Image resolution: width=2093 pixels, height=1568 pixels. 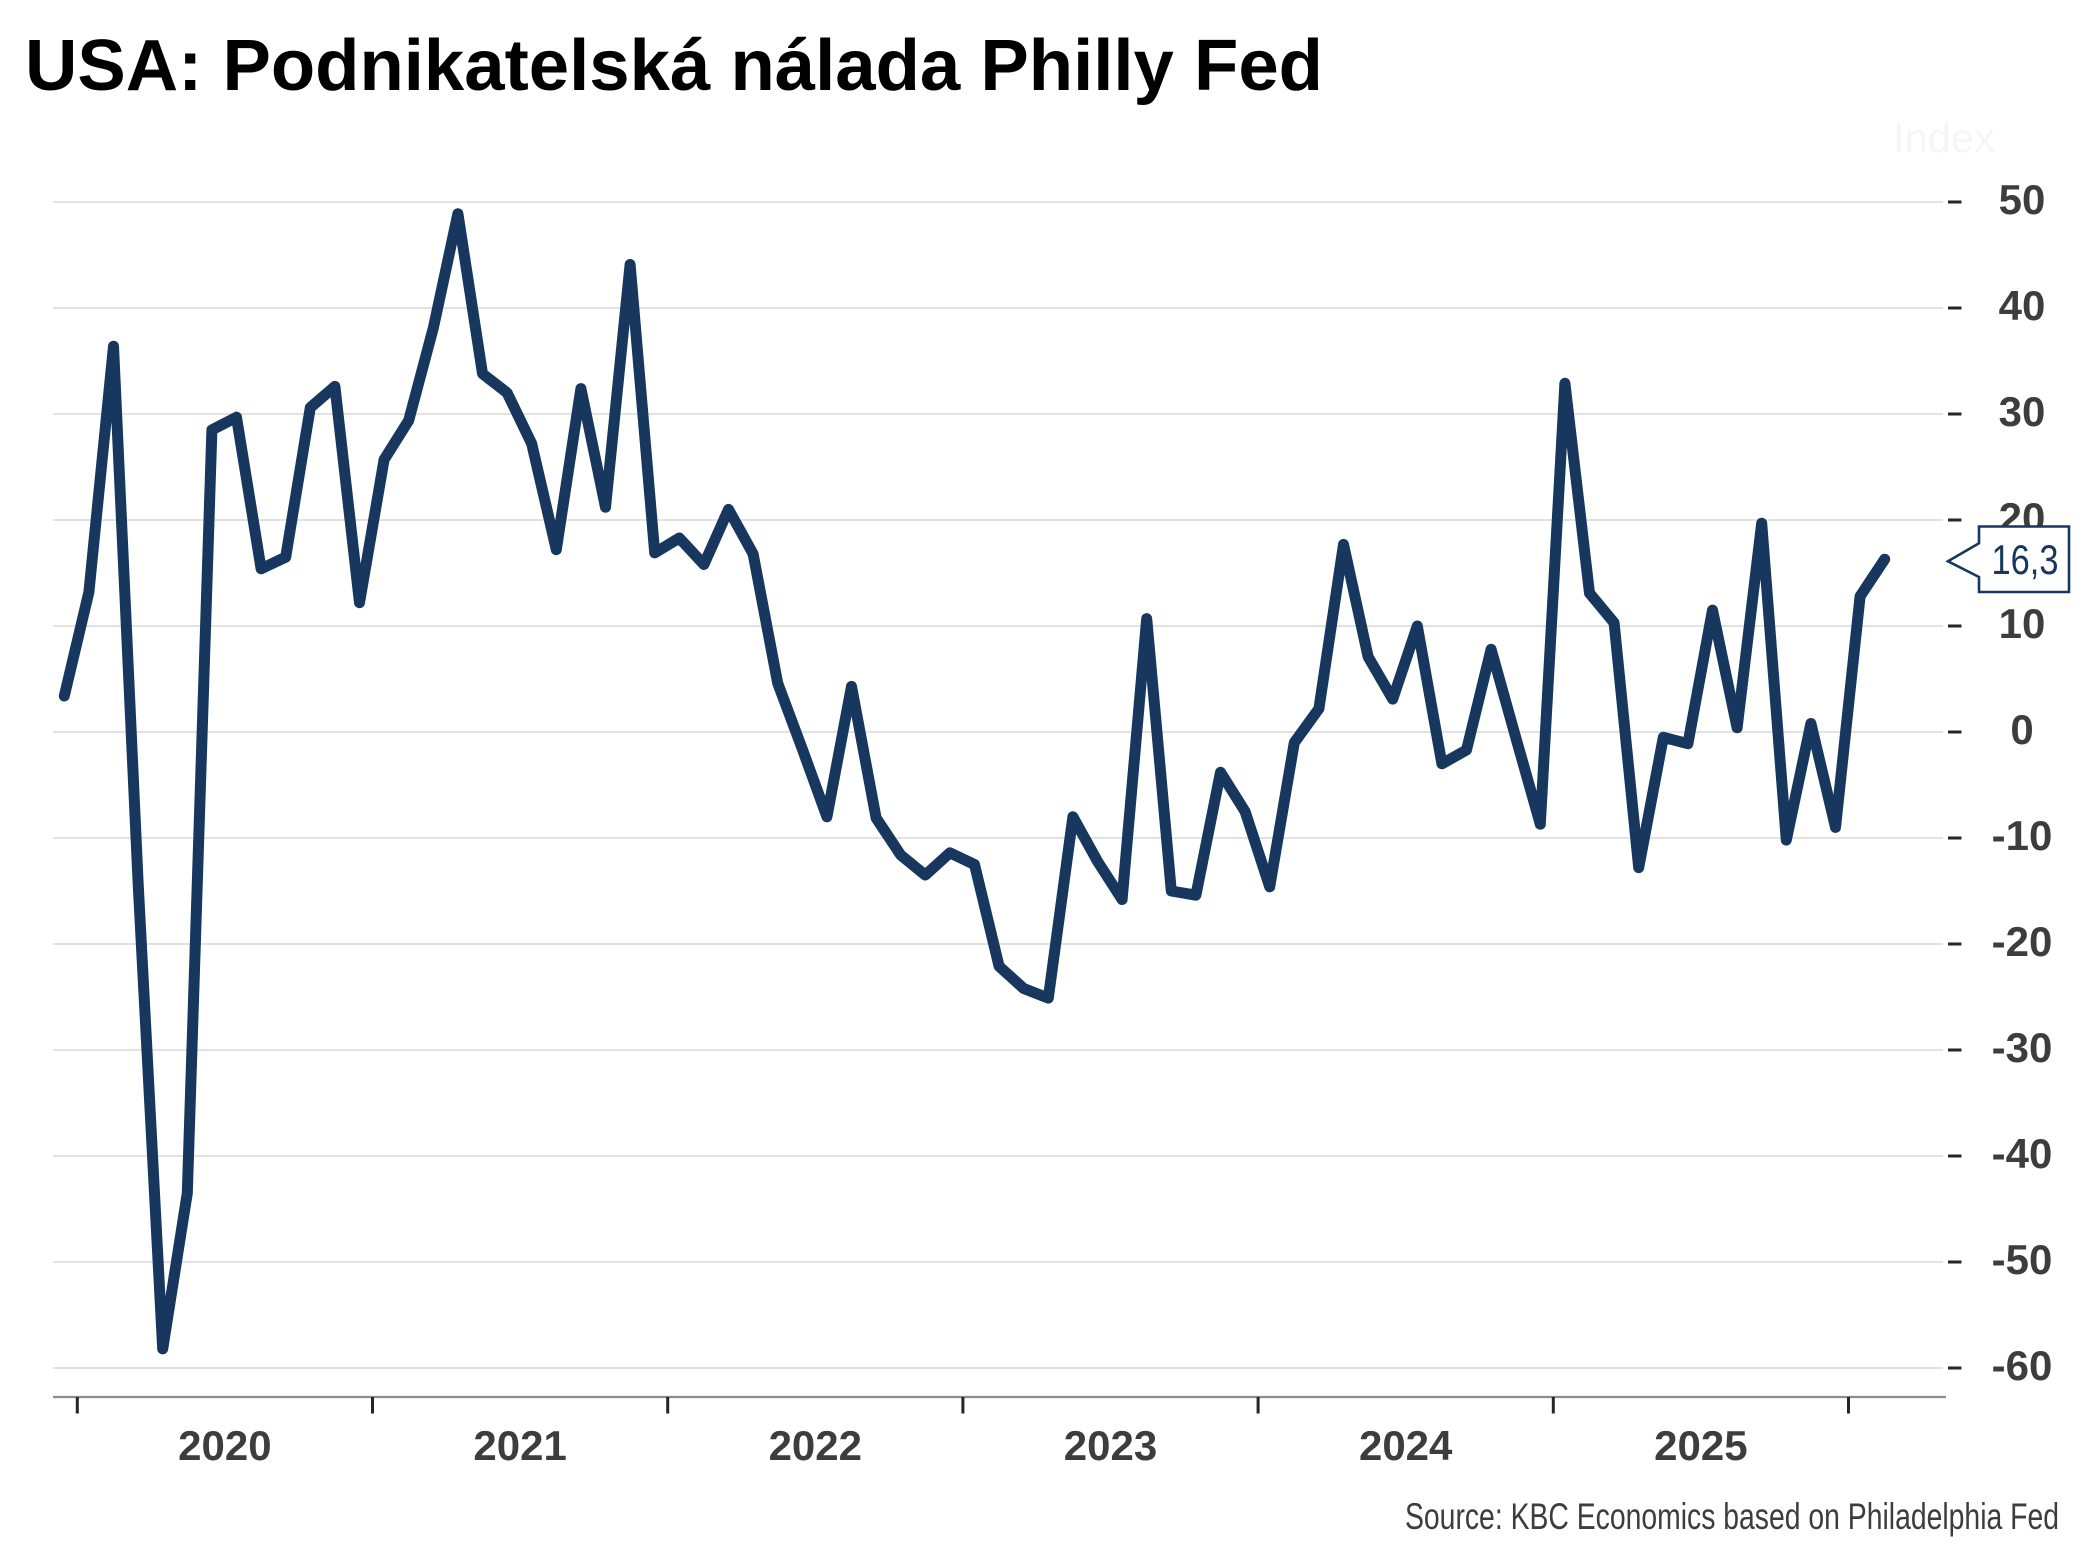 I want to click on svg-text: 40, so click(x=2022, y=305).